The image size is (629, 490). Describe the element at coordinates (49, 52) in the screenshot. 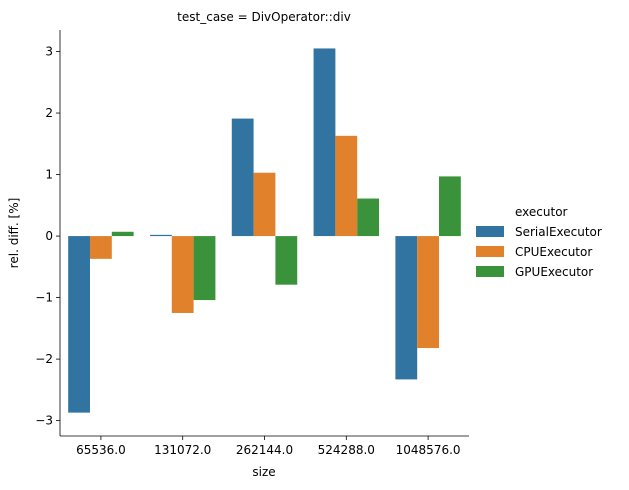

I see `y-tick-label: 3` at that location.